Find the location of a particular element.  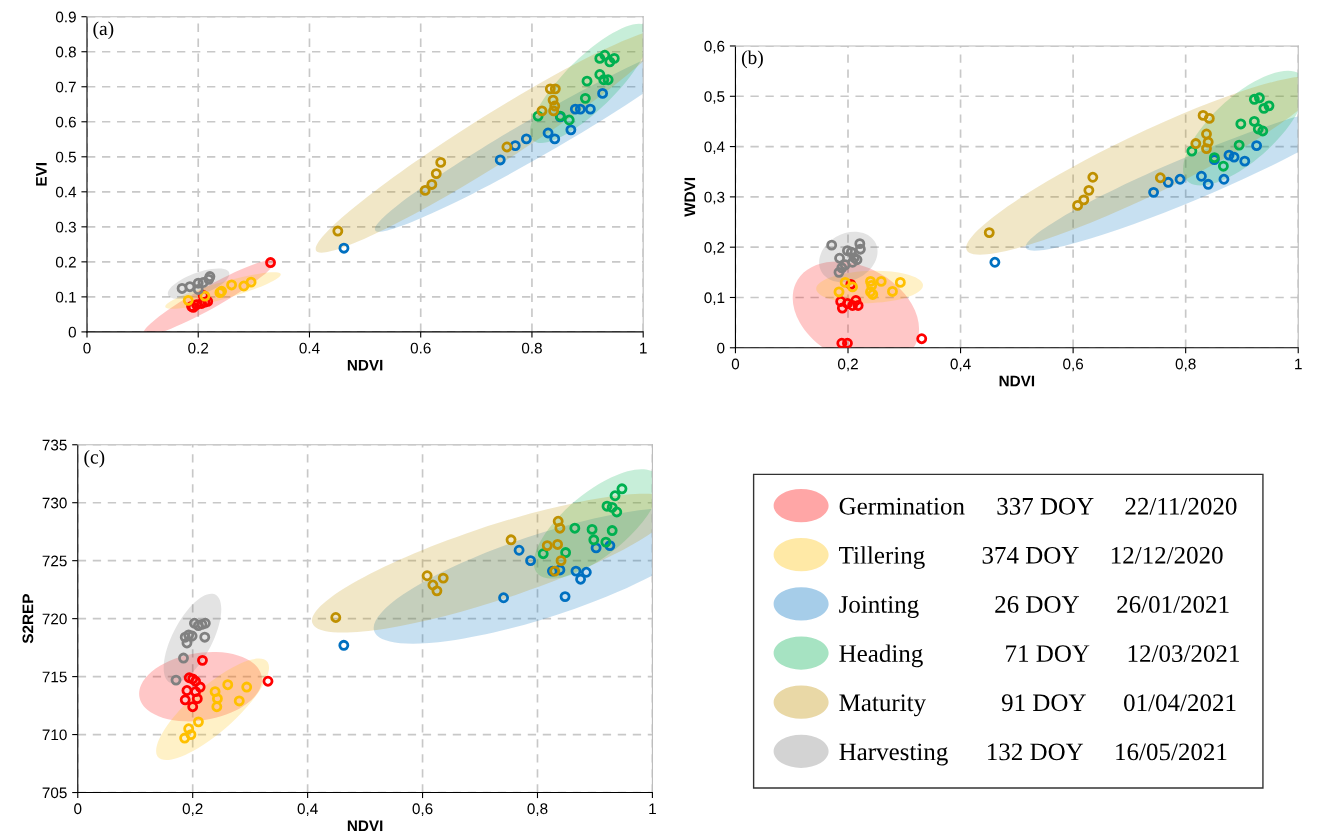

y-axis-title: WDVI is located at coordinates (690, 197).